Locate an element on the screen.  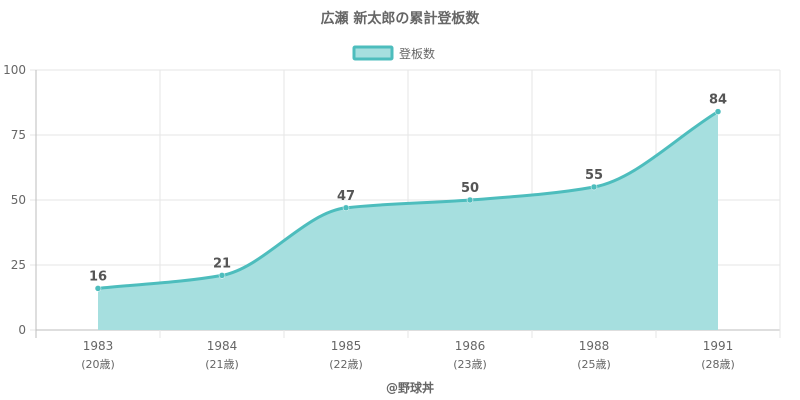
data-label: 50 is located at coordinates (470, 188).